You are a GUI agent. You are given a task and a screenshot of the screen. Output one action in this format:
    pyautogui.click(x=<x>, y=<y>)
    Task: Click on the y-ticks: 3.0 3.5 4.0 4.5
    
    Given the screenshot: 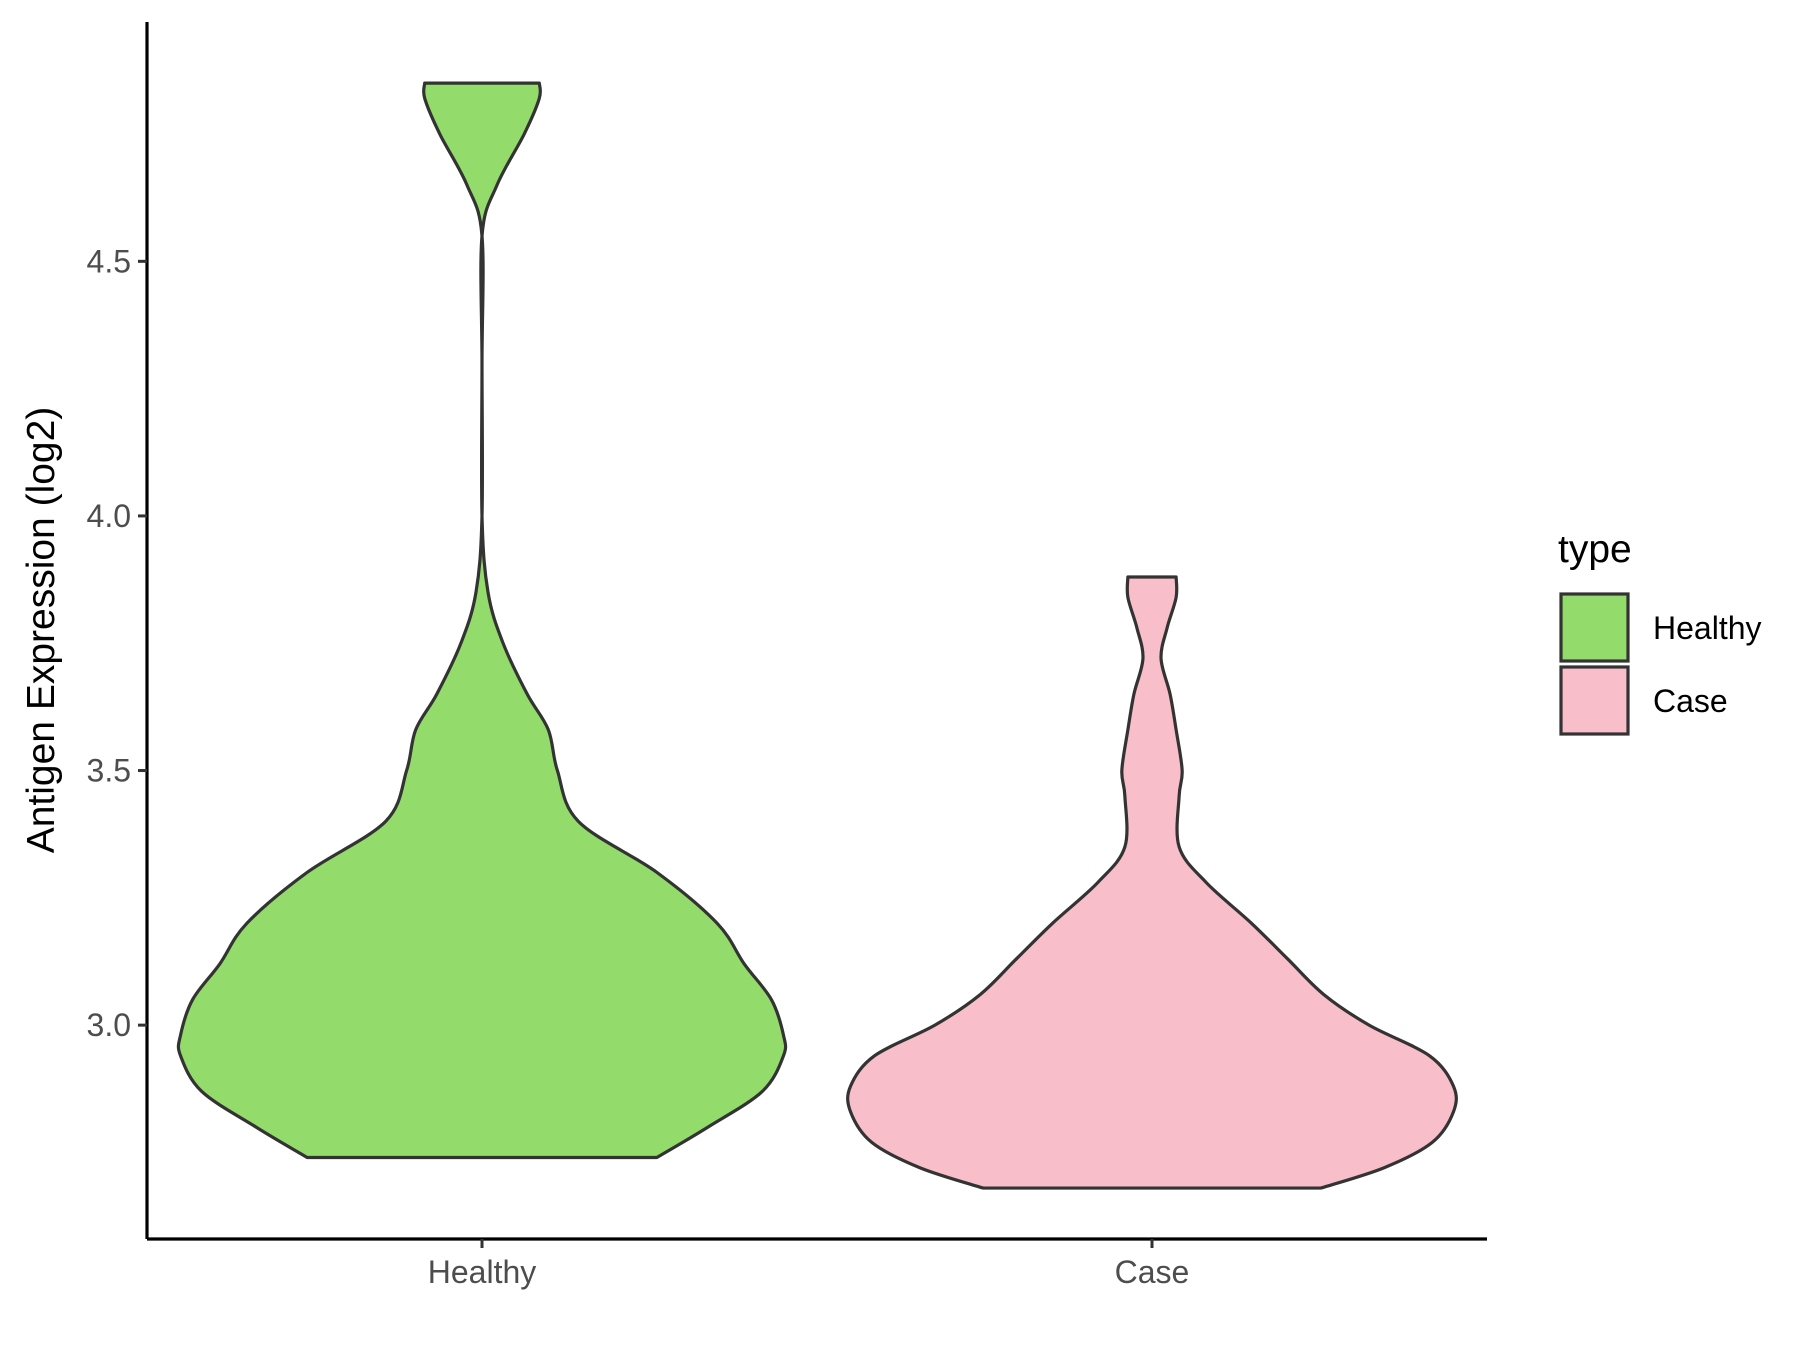 What is the action you would take?
    pyautogui.click(x=117, y=643)
    